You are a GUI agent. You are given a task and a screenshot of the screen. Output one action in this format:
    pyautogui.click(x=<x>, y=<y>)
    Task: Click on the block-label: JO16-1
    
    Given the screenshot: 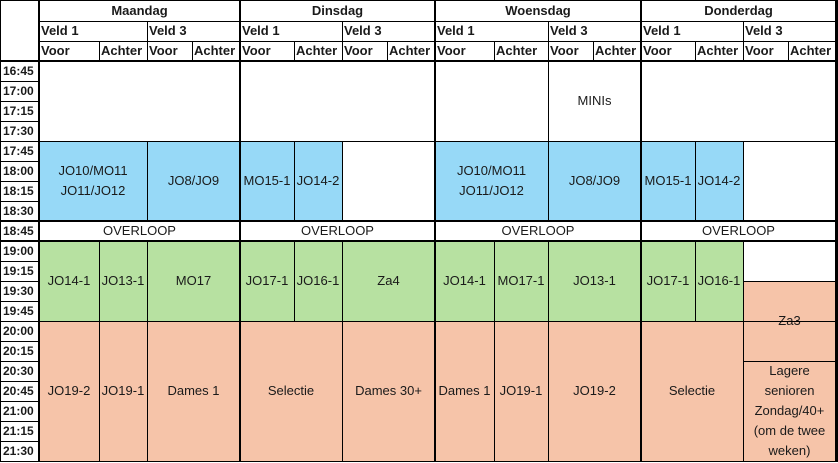 What is the action you would take?
    pyautogui.click(x=719, y=280)
    